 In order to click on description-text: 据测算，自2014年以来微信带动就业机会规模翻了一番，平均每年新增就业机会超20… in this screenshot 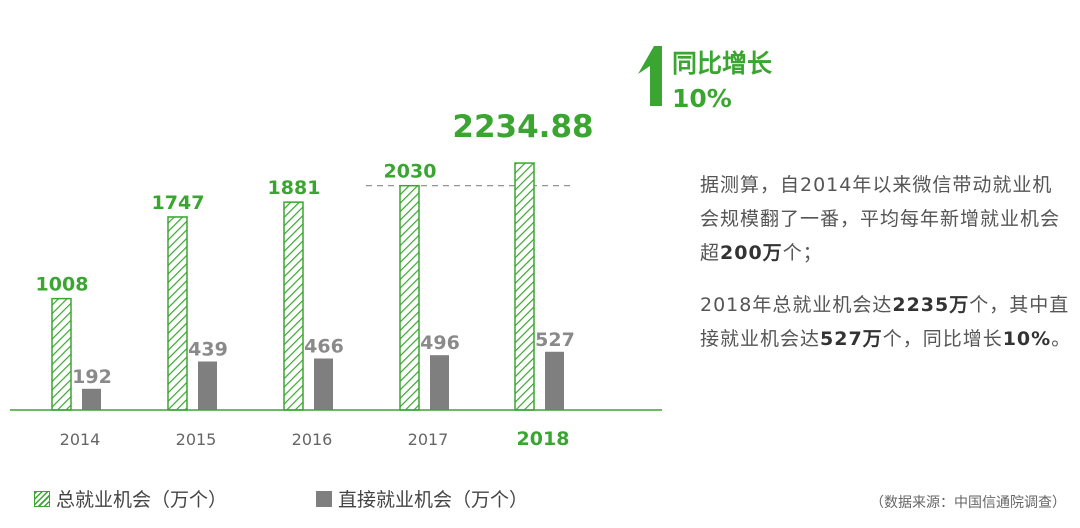, I will do `click(886, 271)`.